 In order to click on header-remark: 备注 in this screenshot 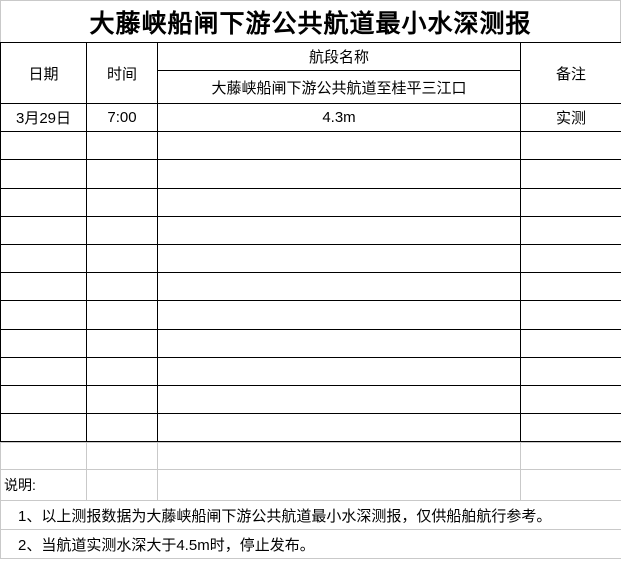, I will do `click(570, 73)`.